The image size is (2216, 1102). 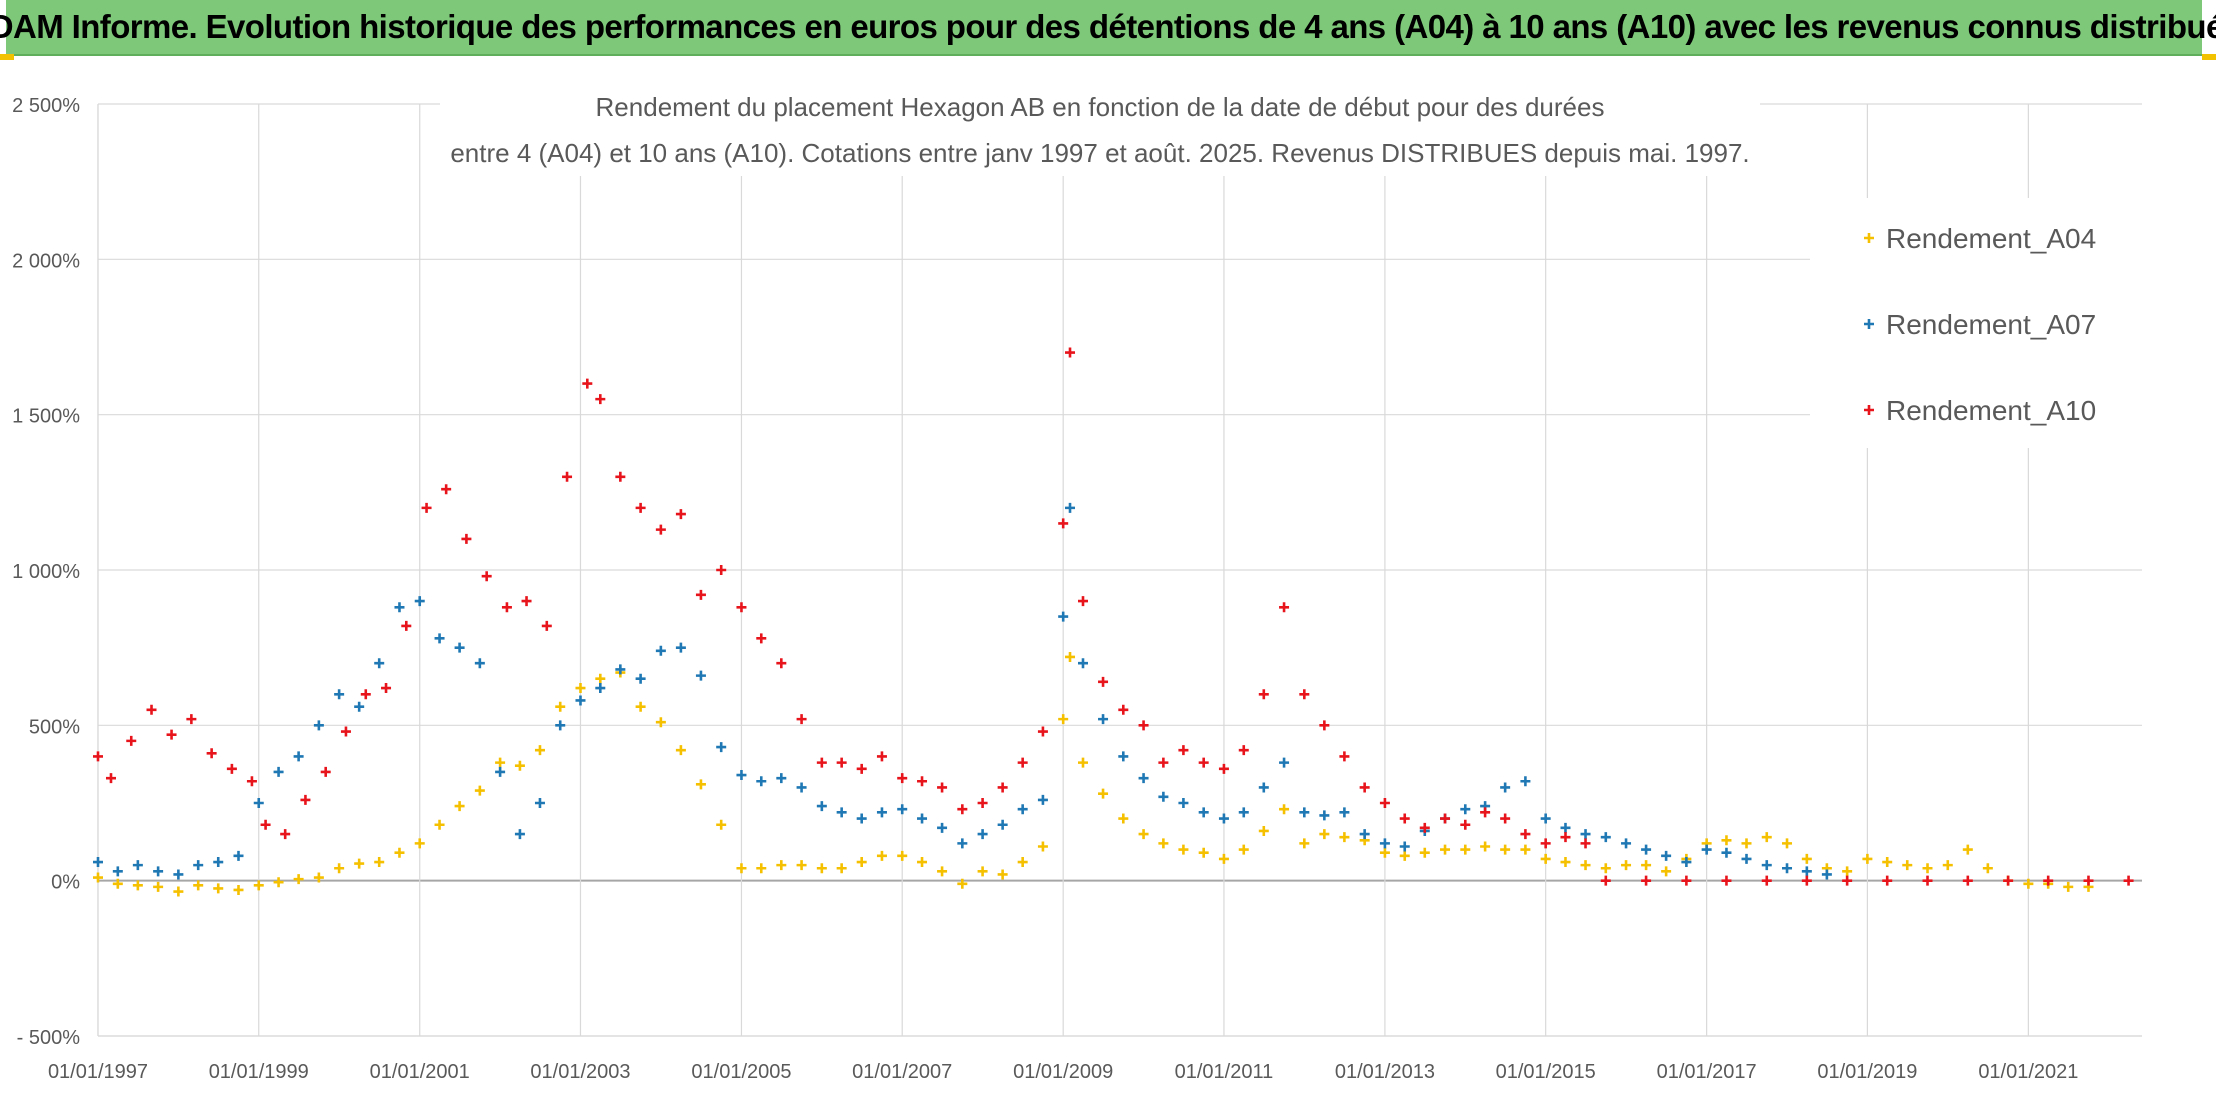 I want to click on legend-label: Rendement_A04, so click(x=1991, y=238).